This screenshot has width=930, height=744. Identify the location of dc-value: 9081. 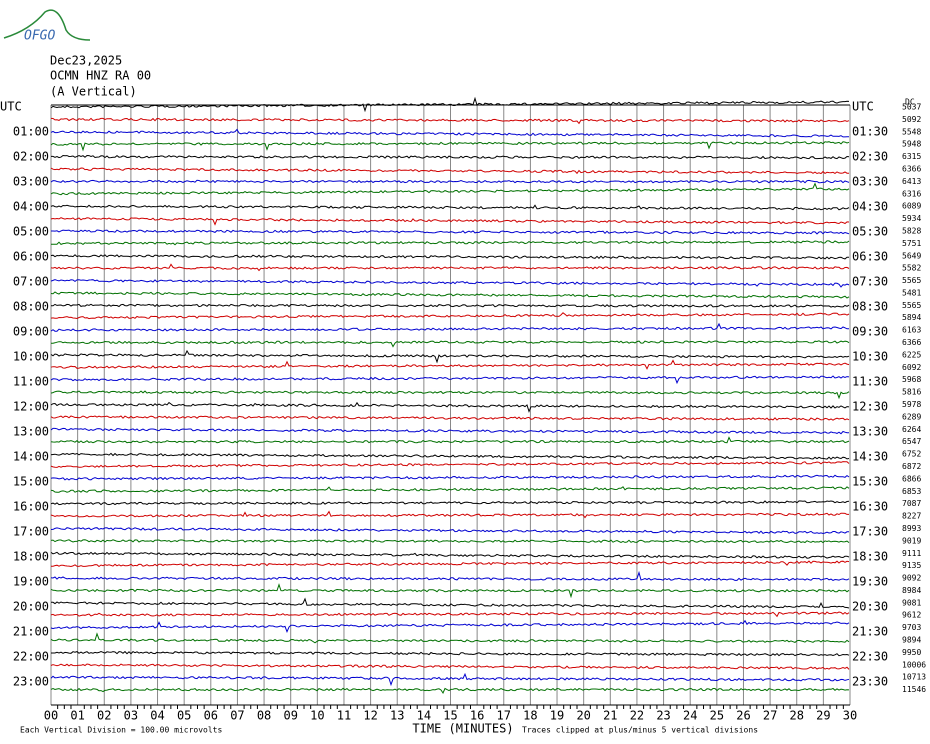
(911, 602).